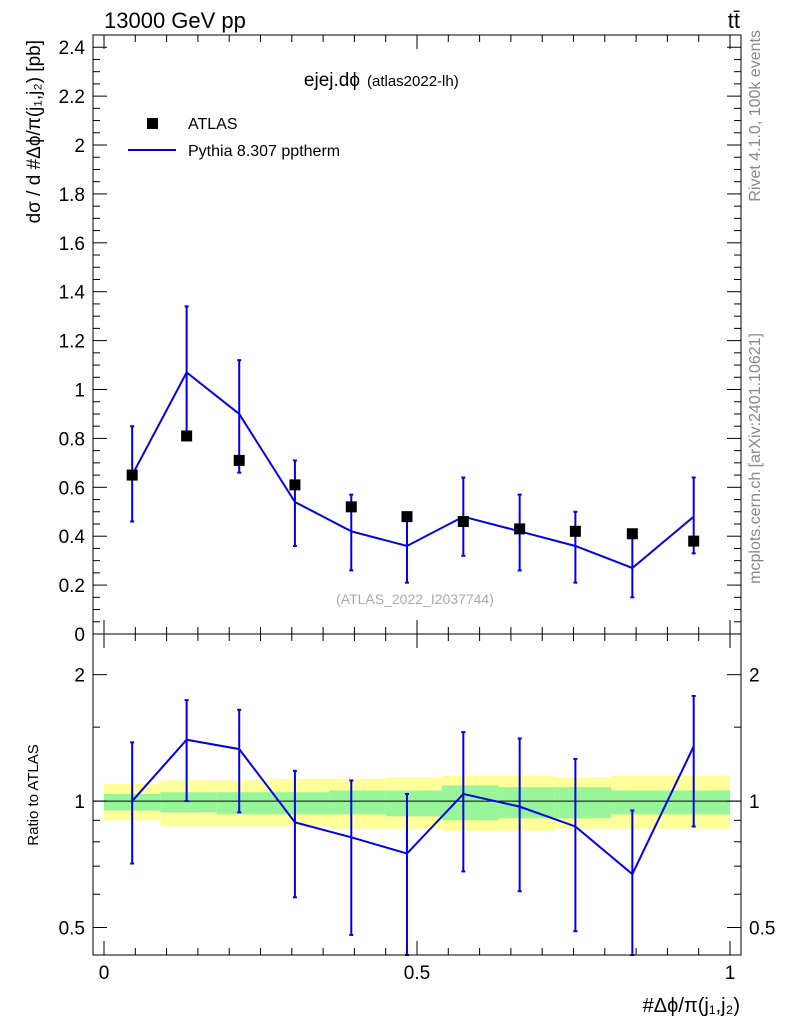  What do you see at coordinates (79, 802) in the screenshot?
I see `ratio-y-tick-label: 1` at bounding box center [79, 802].